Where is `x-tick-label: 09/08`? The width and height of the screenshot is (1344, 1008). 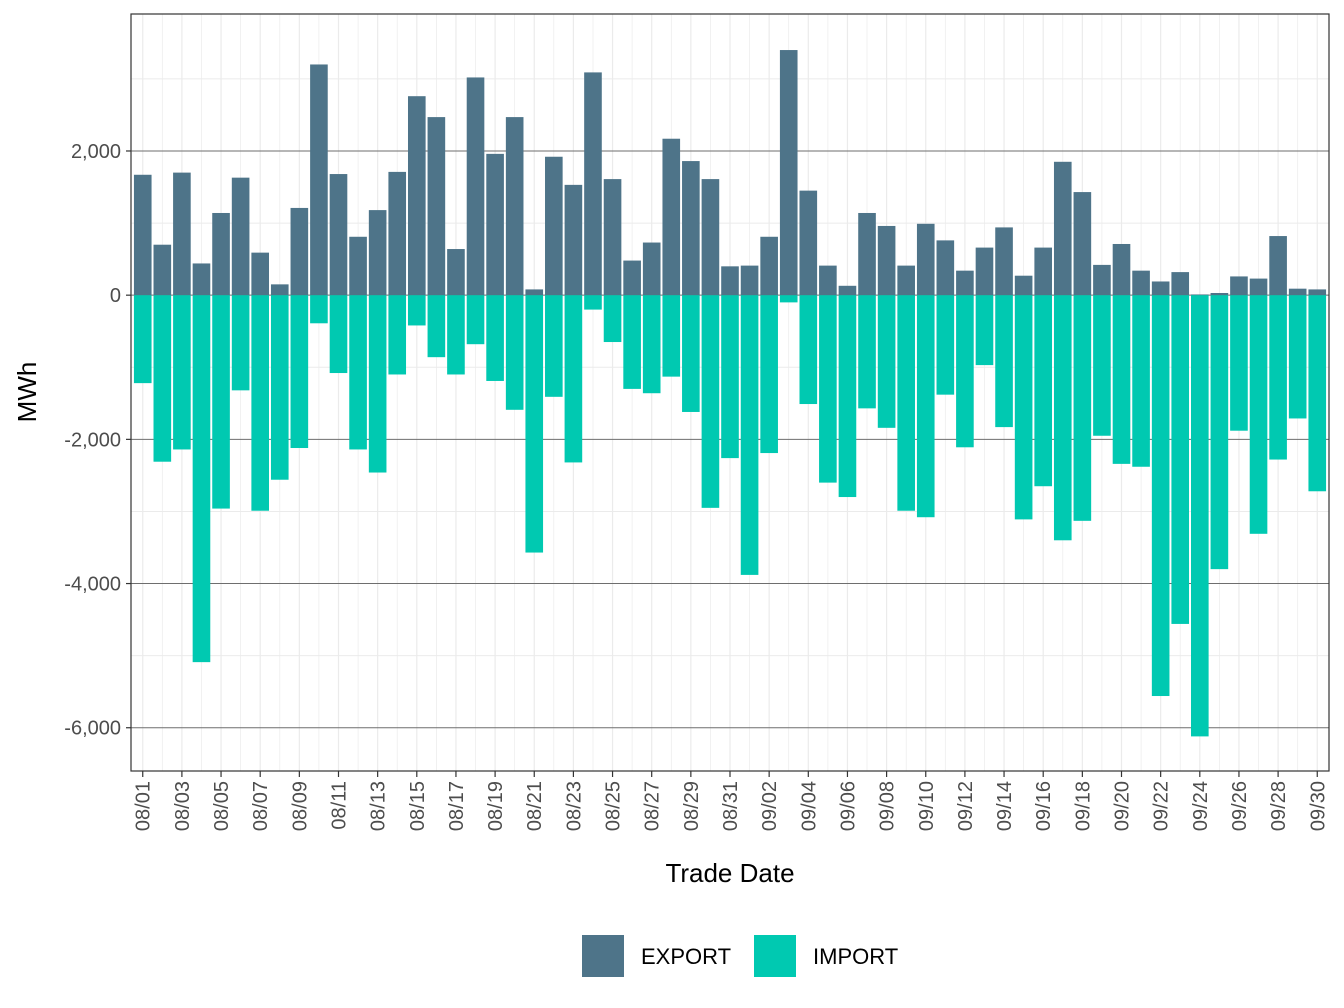 x-tick-label: 09/08 is located at coordinates (888, 806).